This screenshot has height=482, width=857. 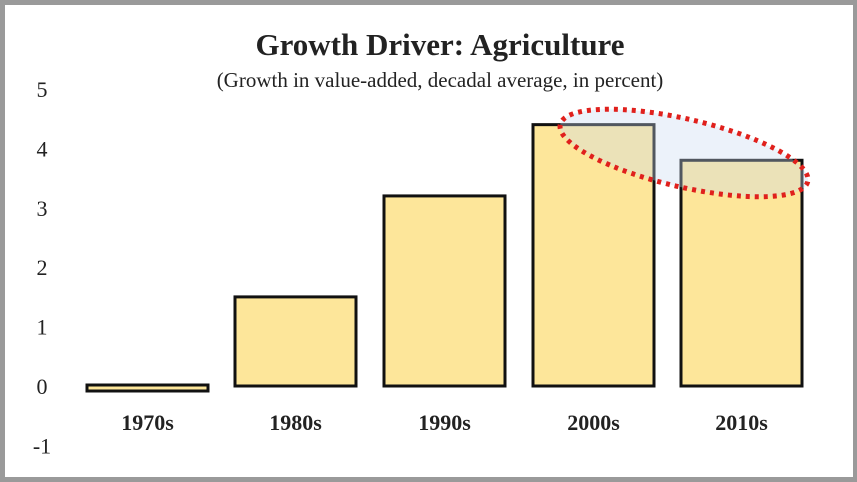 What do you see at coordinates (42, 386) in the screenshot?
I see `y-tick-label: 0` at bounding box center [42, 386].